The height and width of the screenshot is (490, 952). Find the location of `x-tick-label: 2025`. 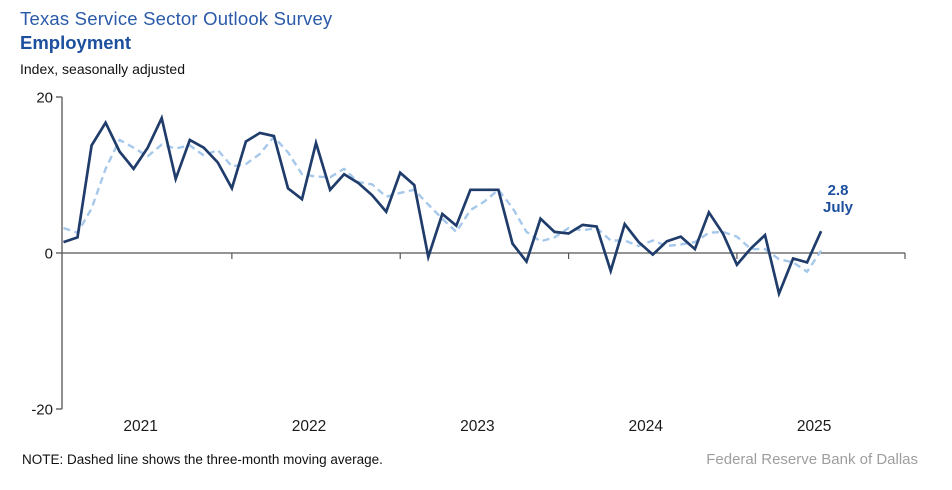

x-tick-label: 2025 is located at coordinates (814, 426).